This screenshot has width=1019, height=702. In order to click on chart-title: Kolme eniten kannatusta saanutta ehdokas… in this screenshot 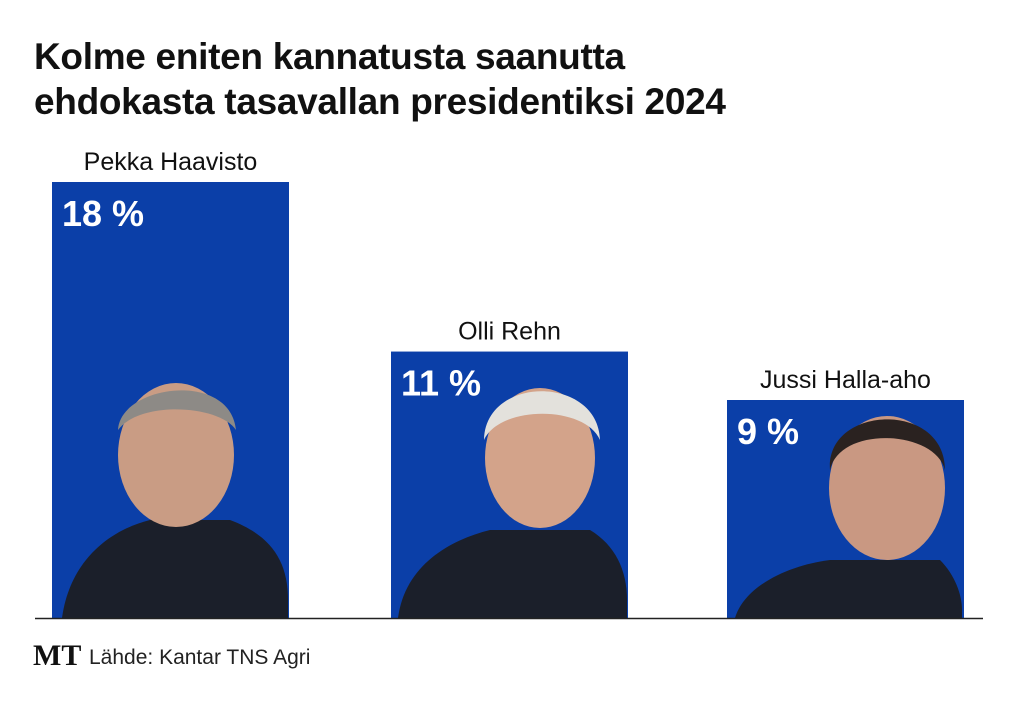, I will do `click(380, 79)`.